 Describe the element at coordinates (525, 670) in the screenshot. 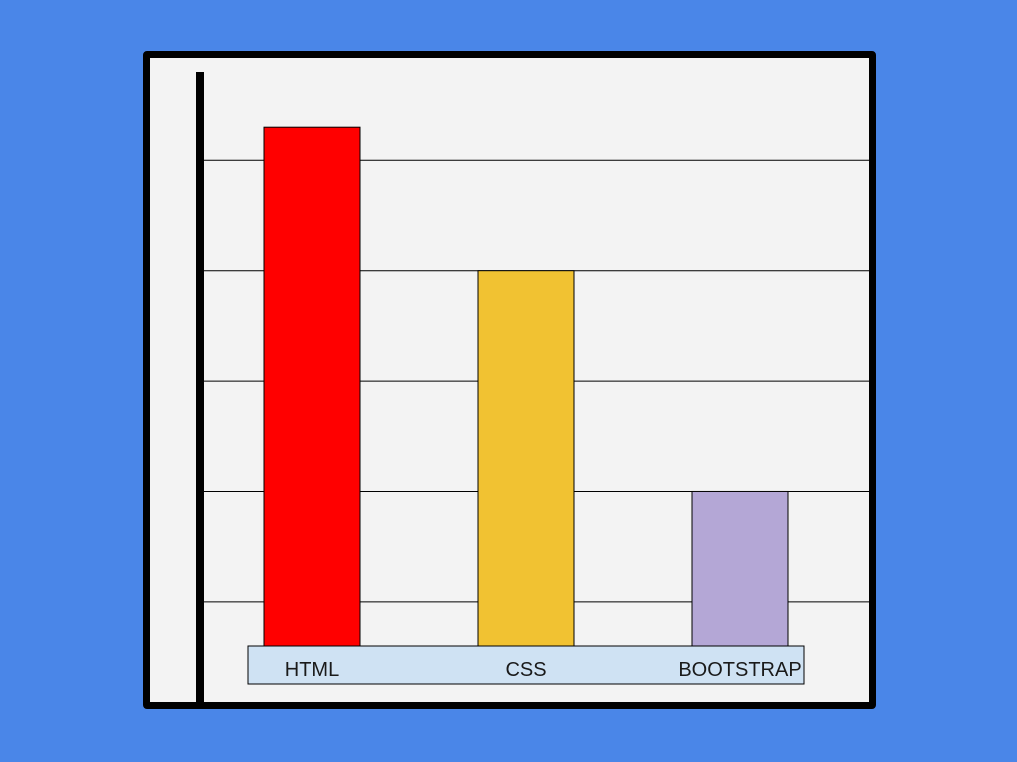

I see `x-tick-label-css: CSS` at that location.